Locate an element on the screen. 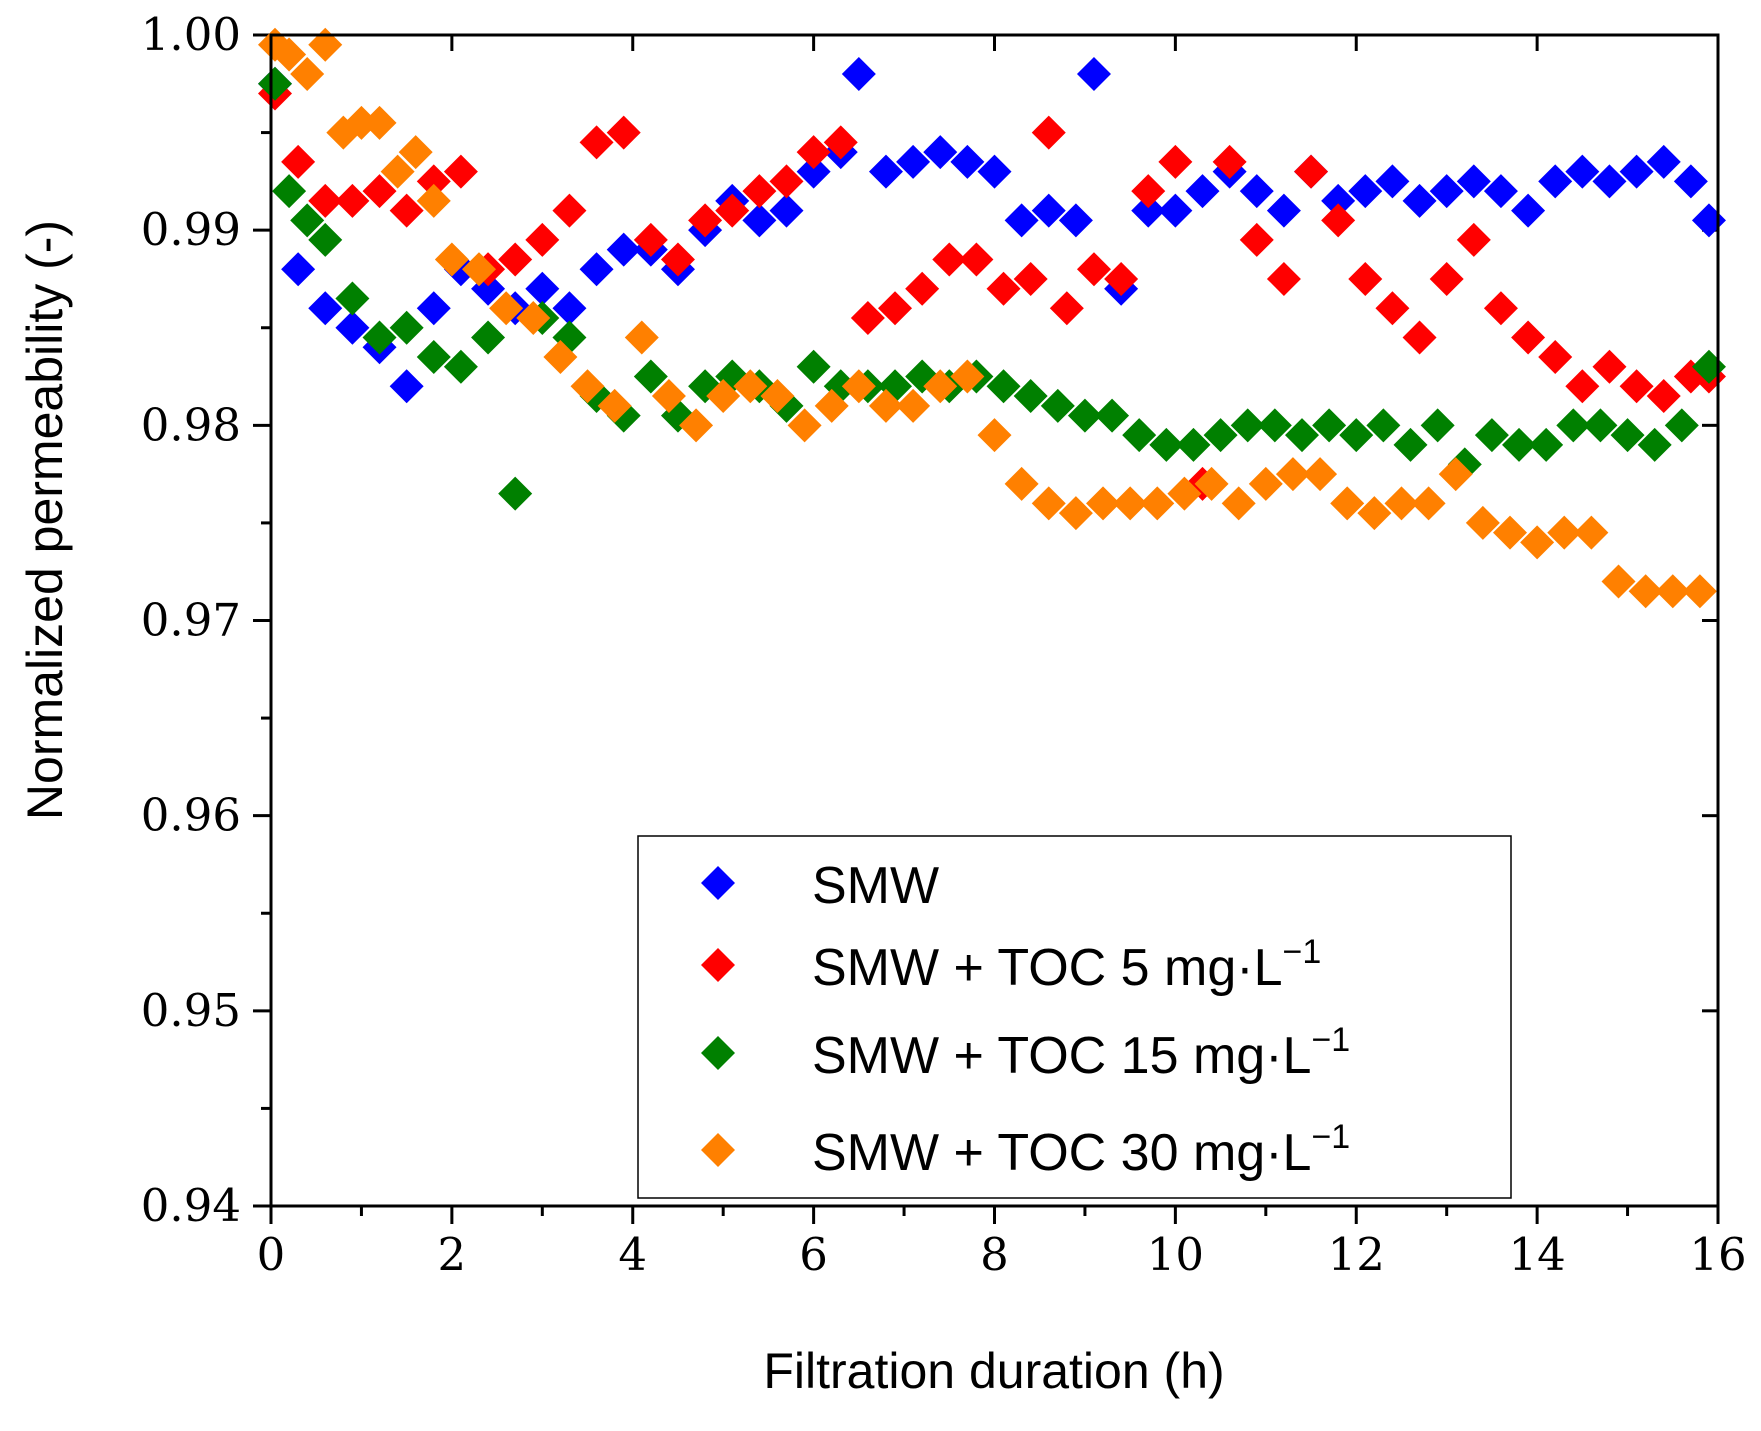 The height and width of the screenshot is (1431, 1761). y-tick-label: 0.97 is located at coordinates (191, 620).